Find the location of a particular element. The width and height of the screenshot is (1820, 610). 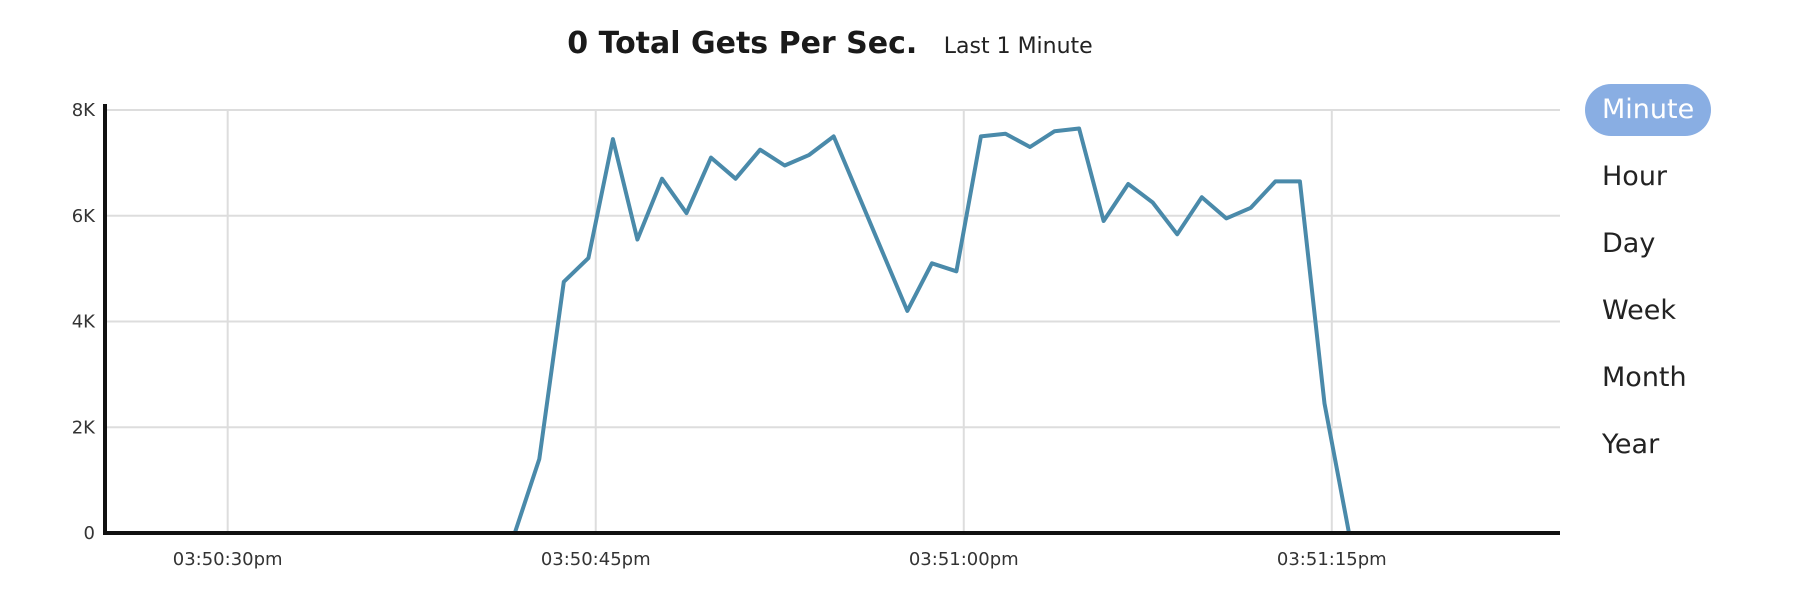

time-range-selector: Minute Hour Day Week Month Year is located at coordinates (1675, 285).